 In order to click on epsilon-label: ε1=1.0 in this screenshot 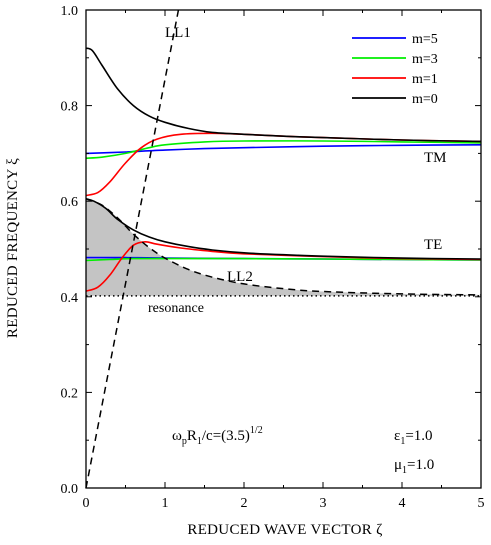, I will do `click(413, 437)`.